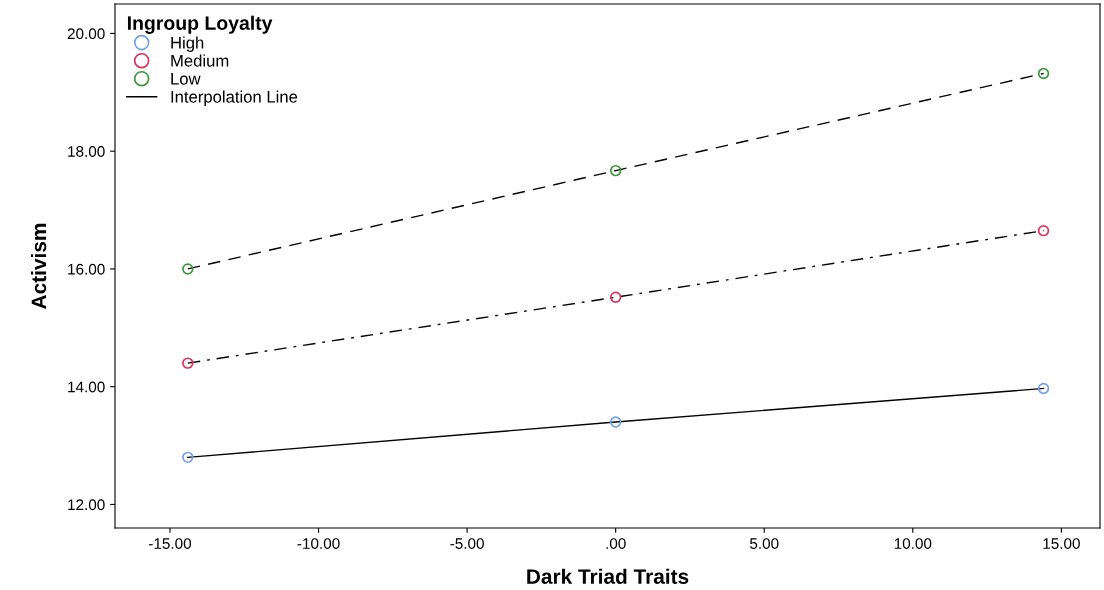 The image size is (1104, 590). Describe the element at coordinates (38, 266) in the screenshot. I see `y-axis-title: Activism` at that location.